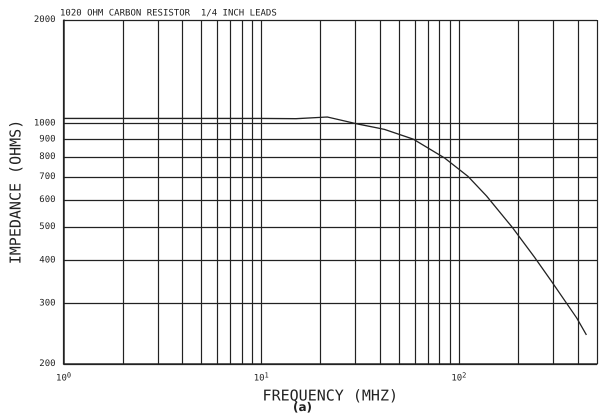 Image resolution: width=605 pixels, height=420 pixels. What do you see at coordinates (47, 364) in the screenshot?
I see `y-tick-label: 200` at bounding box center [47, 364].